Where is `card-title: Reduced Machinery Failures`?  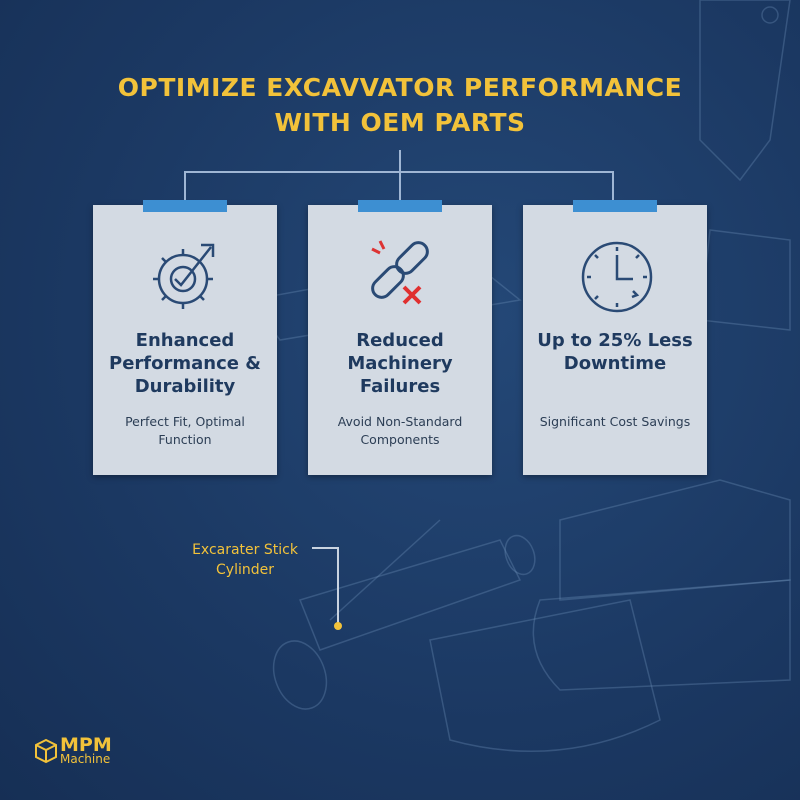
card-title: Reduced Machinery Failures is located at coordinates (400, 363).